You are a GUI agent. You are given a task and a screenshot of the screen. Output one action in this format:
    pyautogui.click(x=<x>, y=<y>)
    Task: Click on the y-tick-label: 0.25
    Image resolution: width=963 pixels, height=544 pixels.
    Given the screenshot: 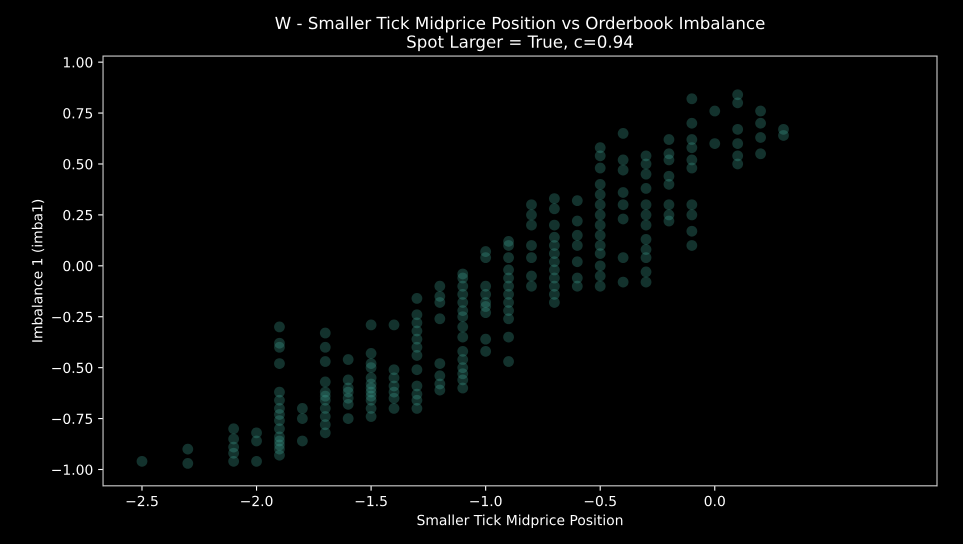 What is the action you would take?
    pyautogui.click(x=77, y=215)
    